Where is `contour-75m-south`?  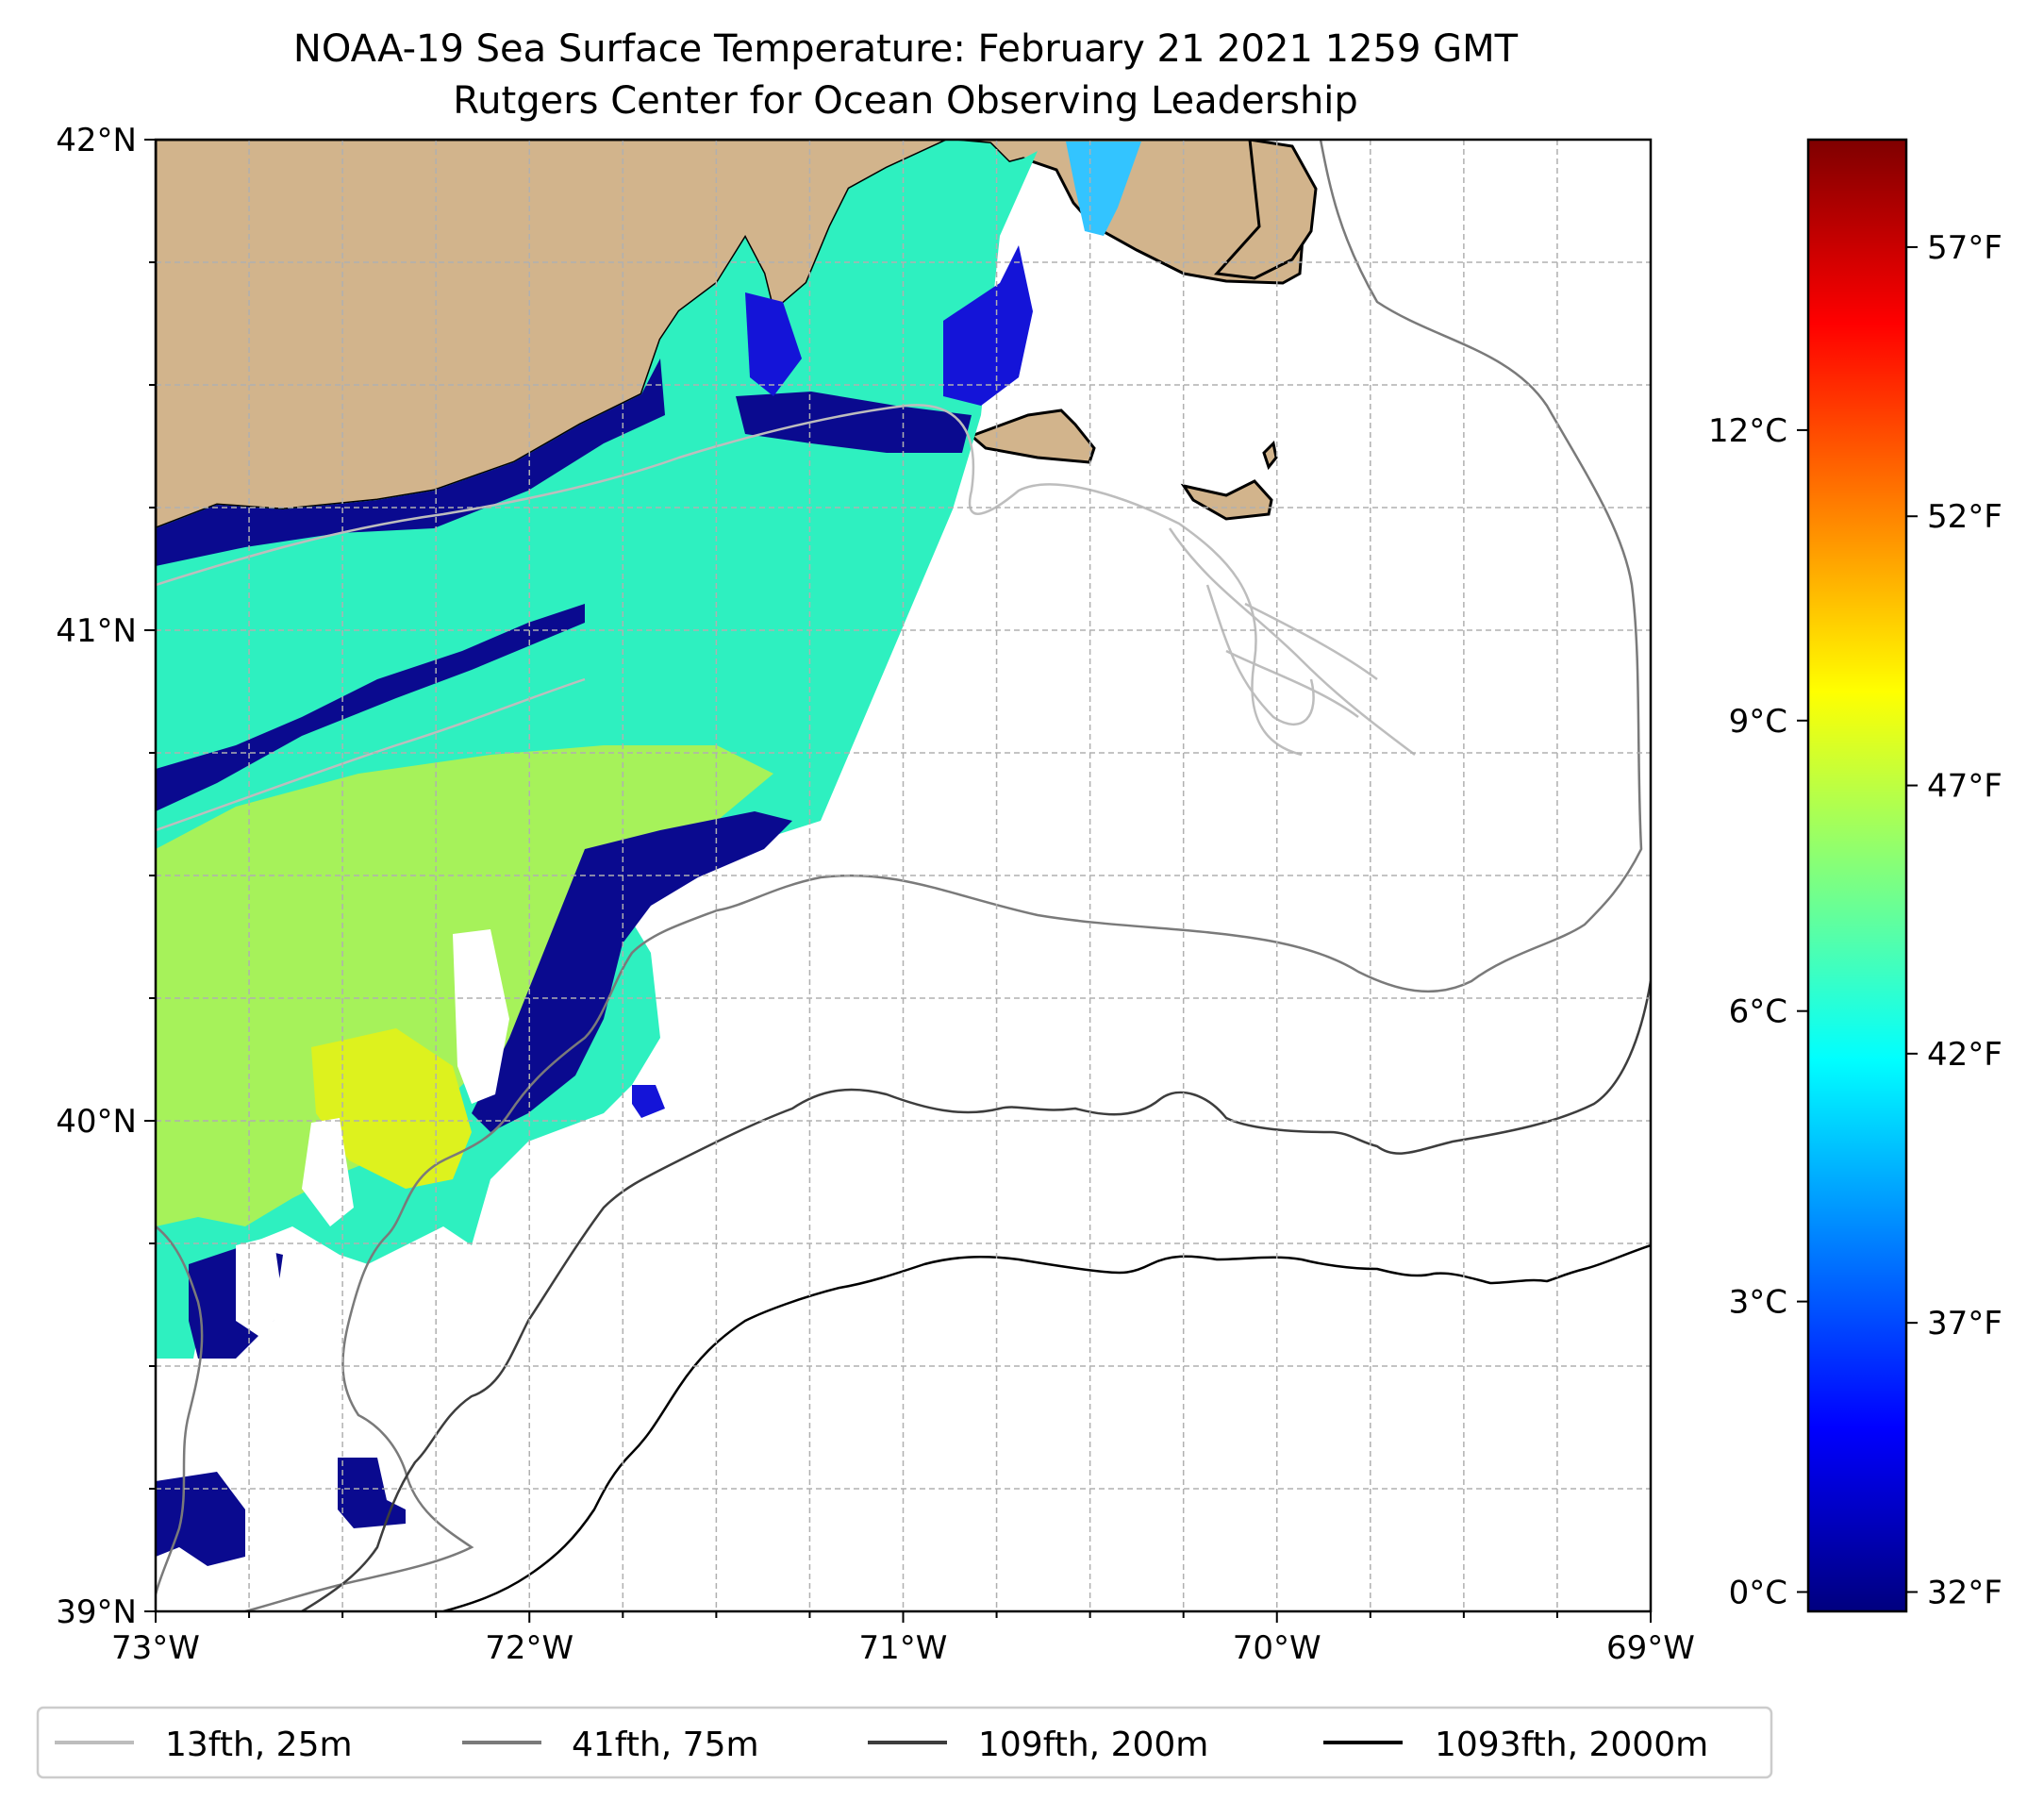 contour-75m-south is located at coordinates (180, 1410).